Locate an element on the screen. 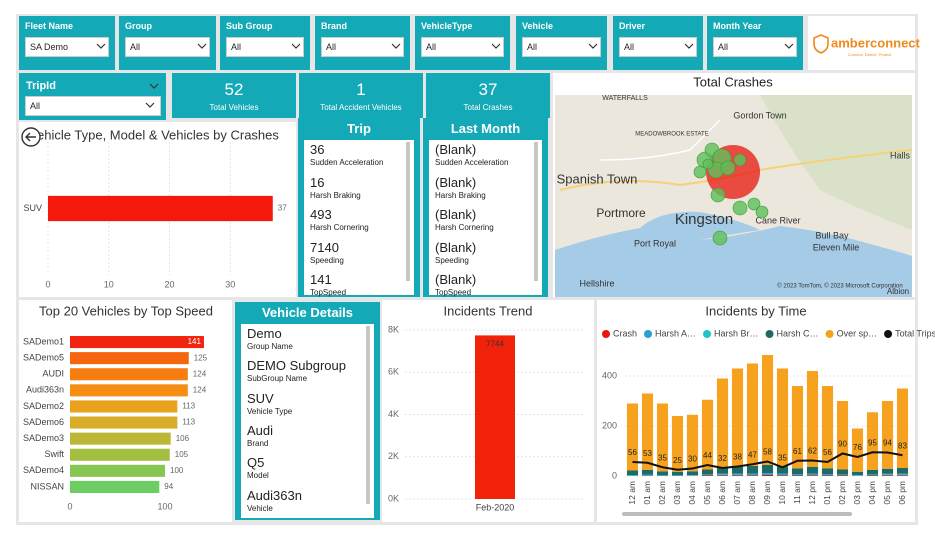 This screenshot has width=935, height=541. card-item-value: DEMO Subgroup is located at coordinates (296, 366).